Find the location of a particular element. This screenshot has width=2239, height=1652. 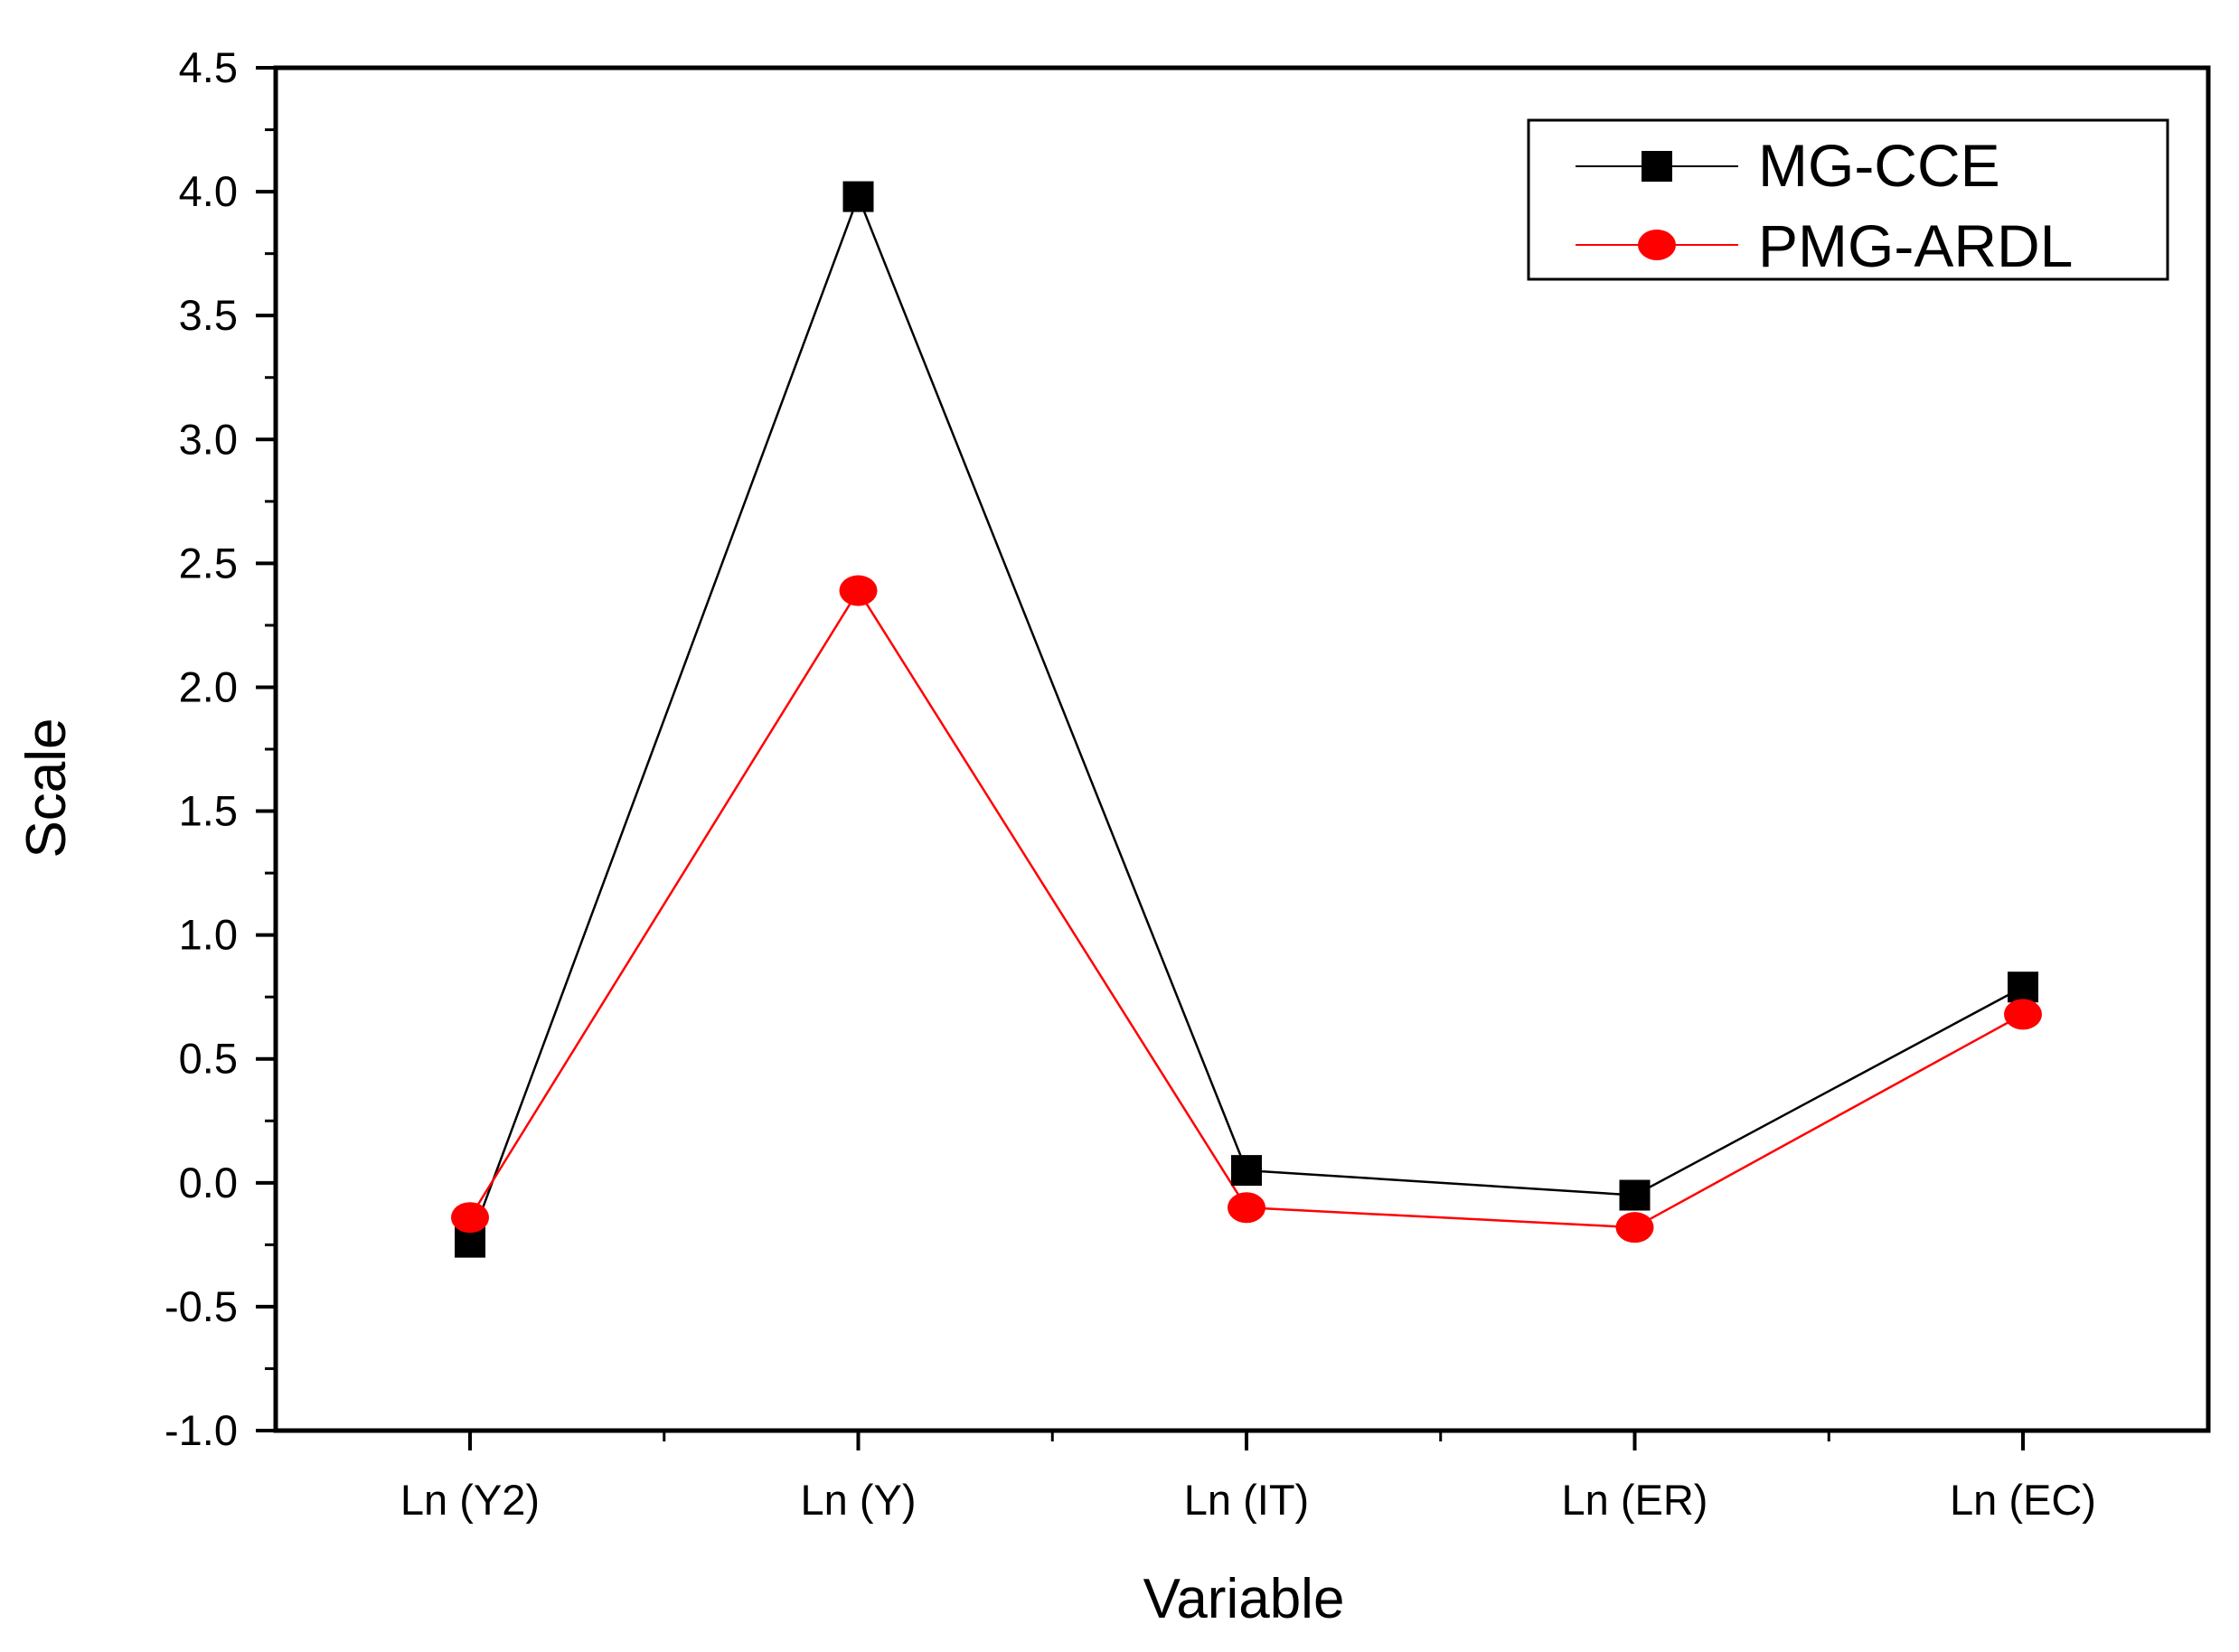

y-tick-label: 4.0 is located at coordinates (209, 191).